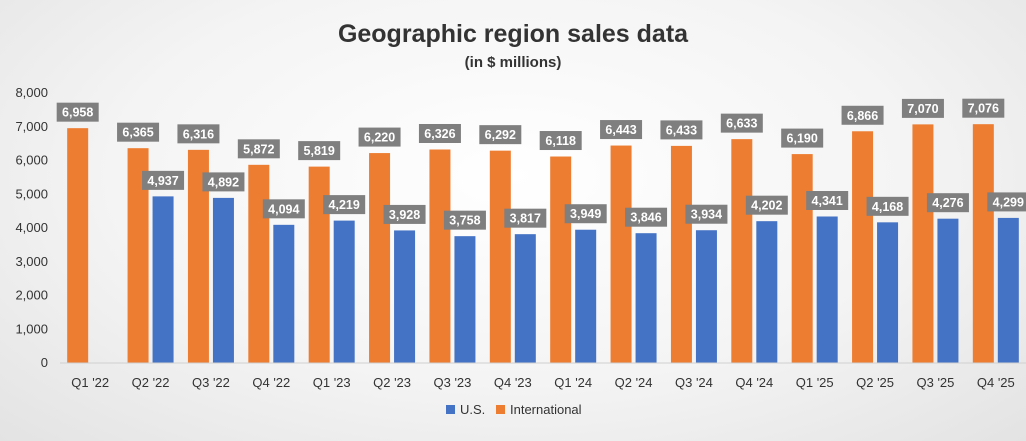  Describe the element at coordinates (404, 214) in the screenshot. I see `data-label: 3,928` at that location.